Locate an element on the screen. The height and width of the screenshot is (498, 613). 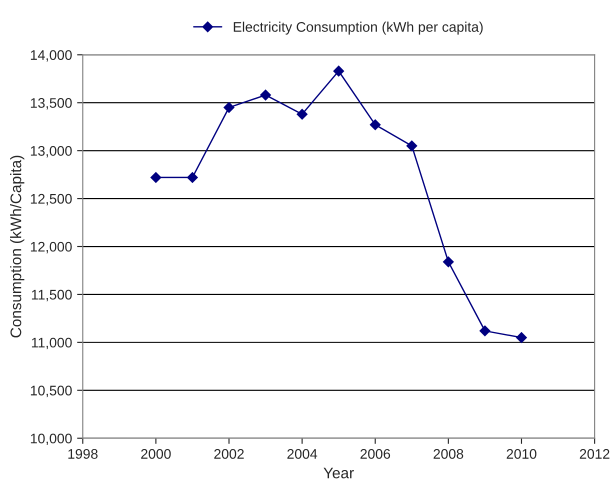
x-tick-label: 2004 is located at coordinates (302, 454).